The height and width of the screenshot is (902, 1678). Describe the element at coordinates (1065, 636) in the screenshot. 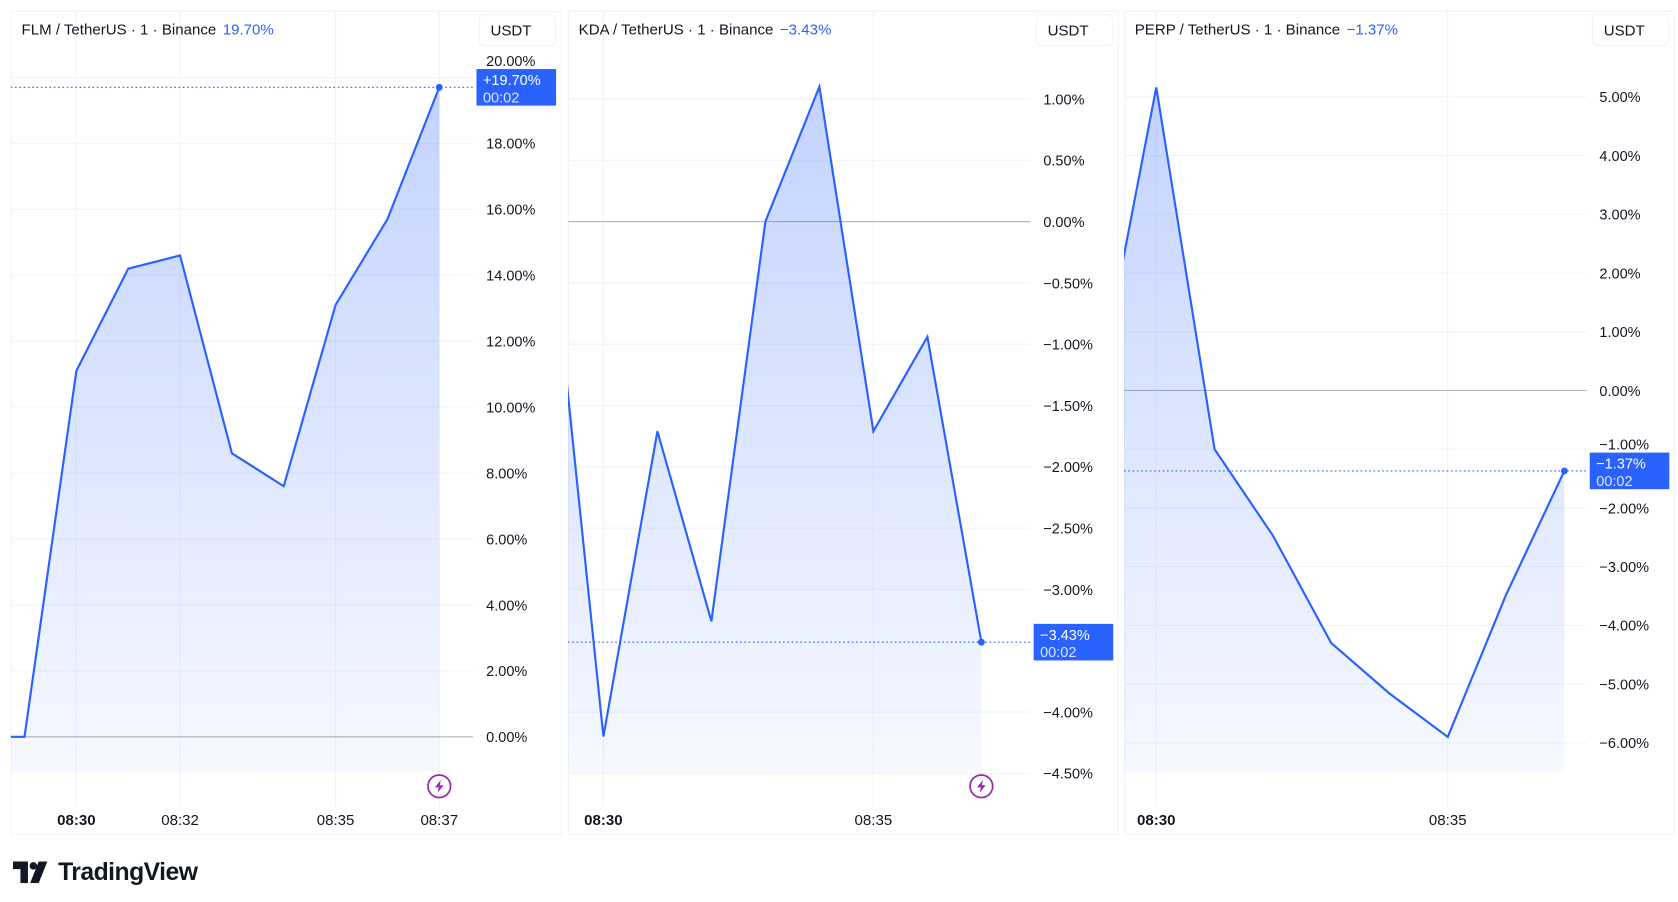

I see `last-price-value: −3.43%` at that location.